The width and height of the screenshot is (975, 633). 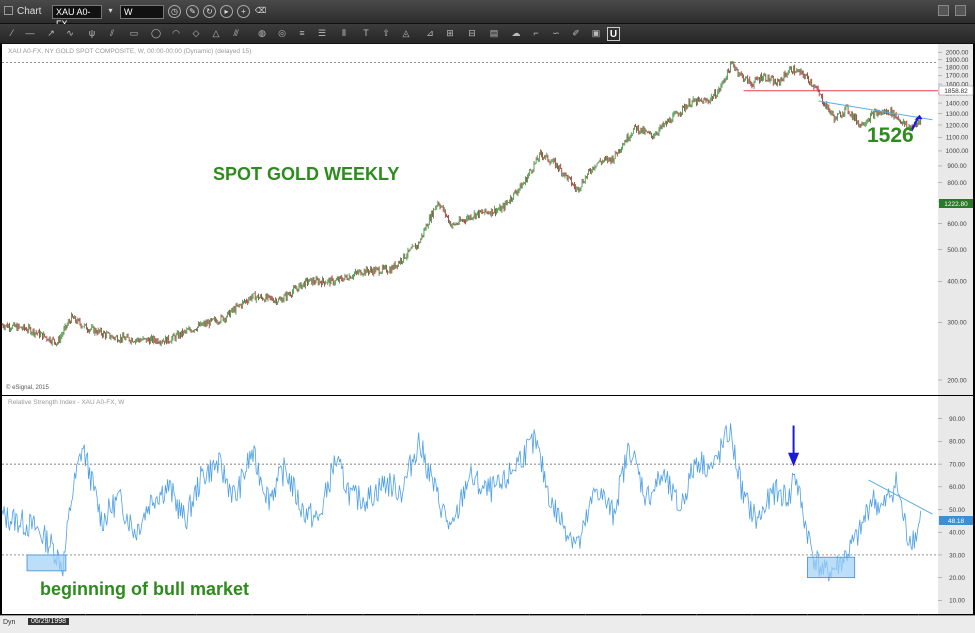 What do you see at coordinates (957, 68) in the screenshot?
I see `price-tick-label: 1800.00` at bounding box center [957, 68].